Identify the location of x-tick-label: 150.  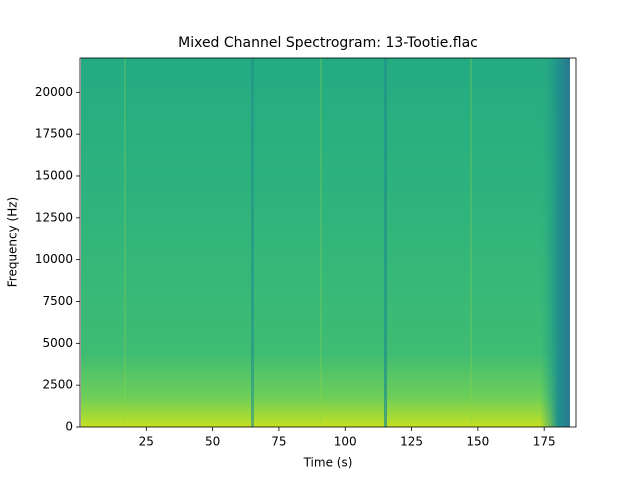
(477, 442).